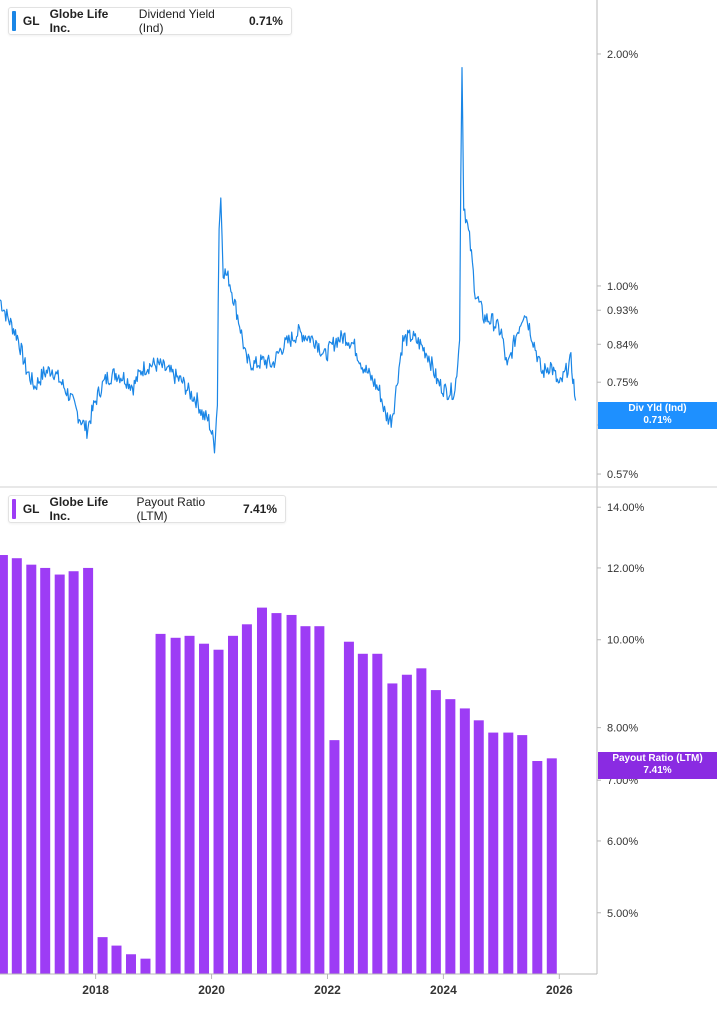 The image size is (717, 1010). I want to click on yield-legend-value: 0.71%, so click(265, 21).